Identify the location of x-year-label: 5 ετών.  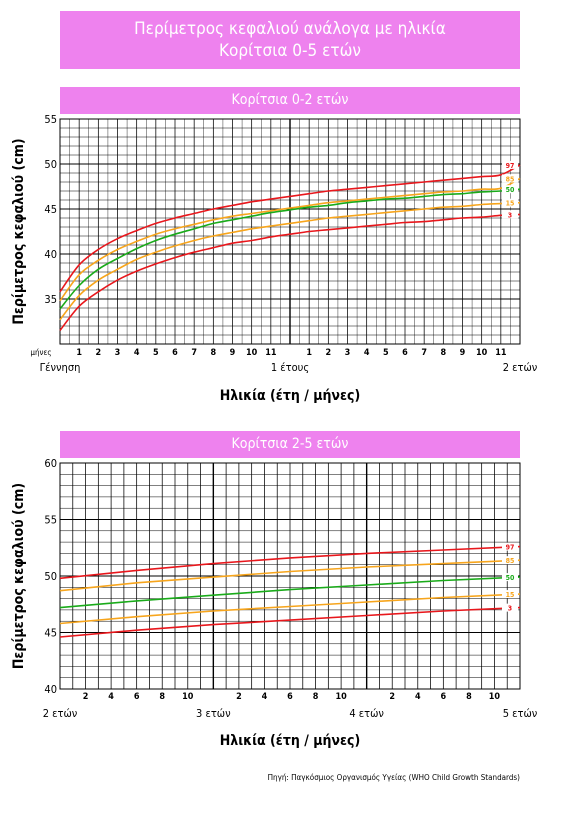
(520, 713).